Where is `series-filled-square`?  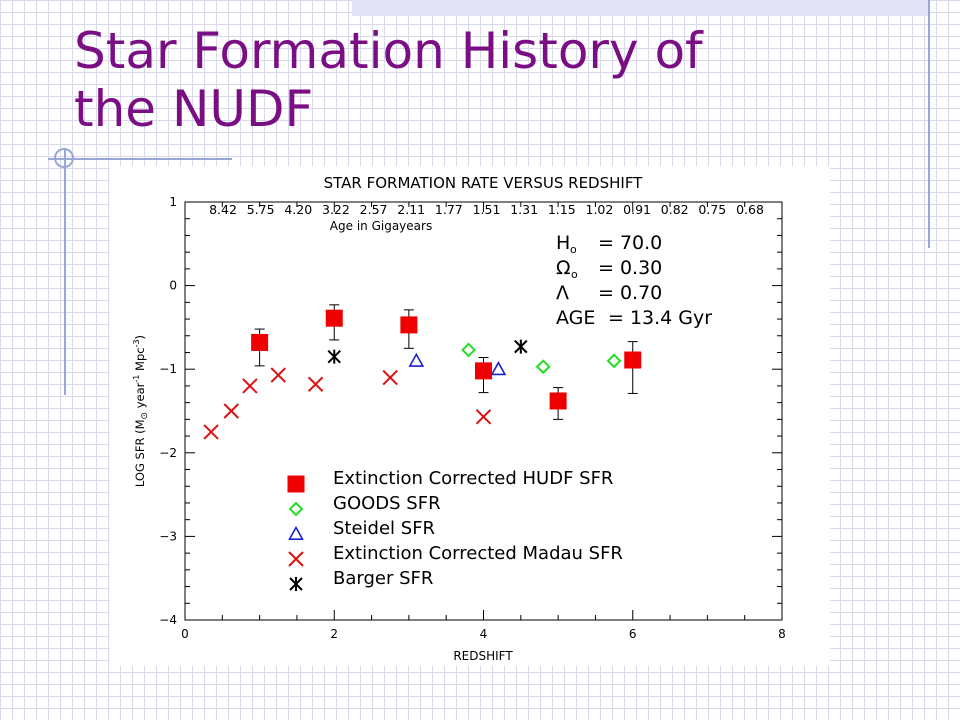
series-filled-square is located at coordinates (446, 362).